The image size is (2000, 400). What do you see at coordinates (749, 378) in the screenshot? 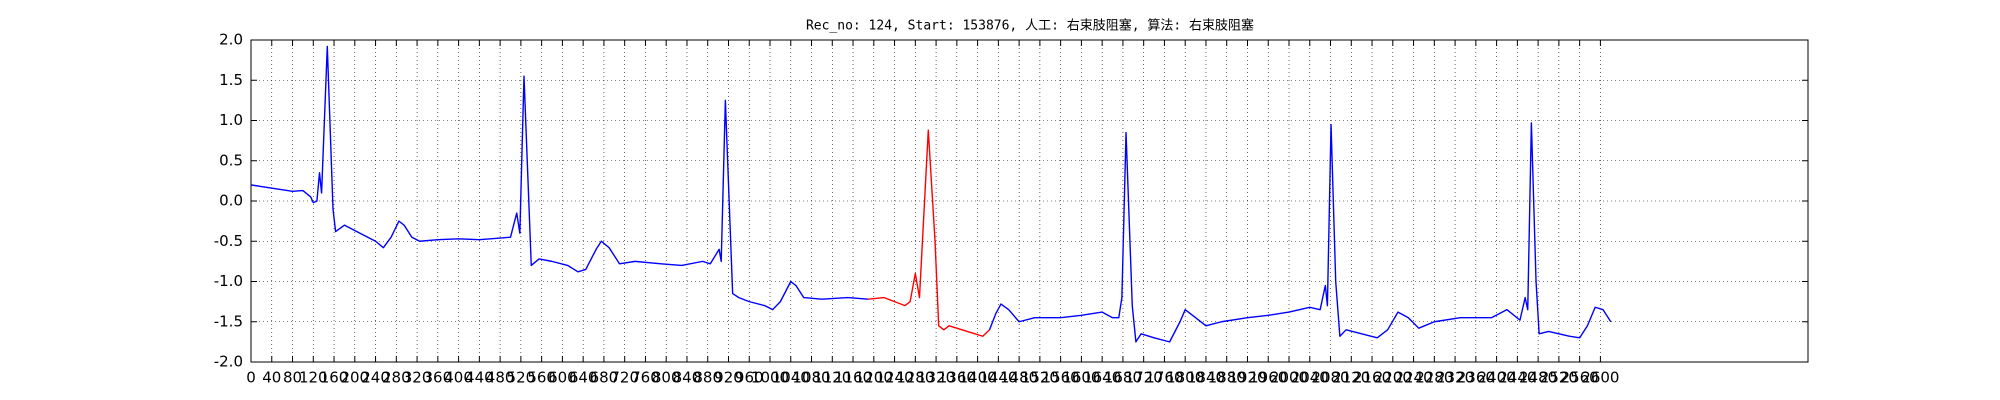
I see `x-tick-label: 960` at bounding box center [749, 378].